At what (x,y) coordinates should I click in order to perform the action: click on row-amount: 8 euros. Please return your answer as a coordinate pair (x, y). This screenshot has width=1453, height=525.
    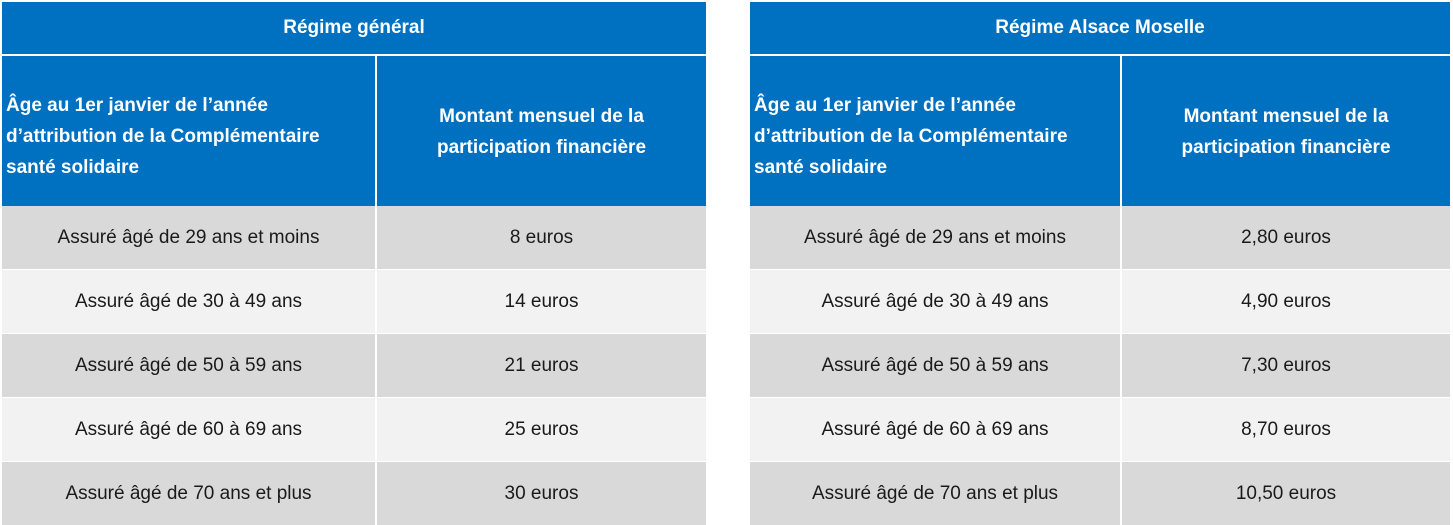
    Looking at the image, I should click on (541, 237).